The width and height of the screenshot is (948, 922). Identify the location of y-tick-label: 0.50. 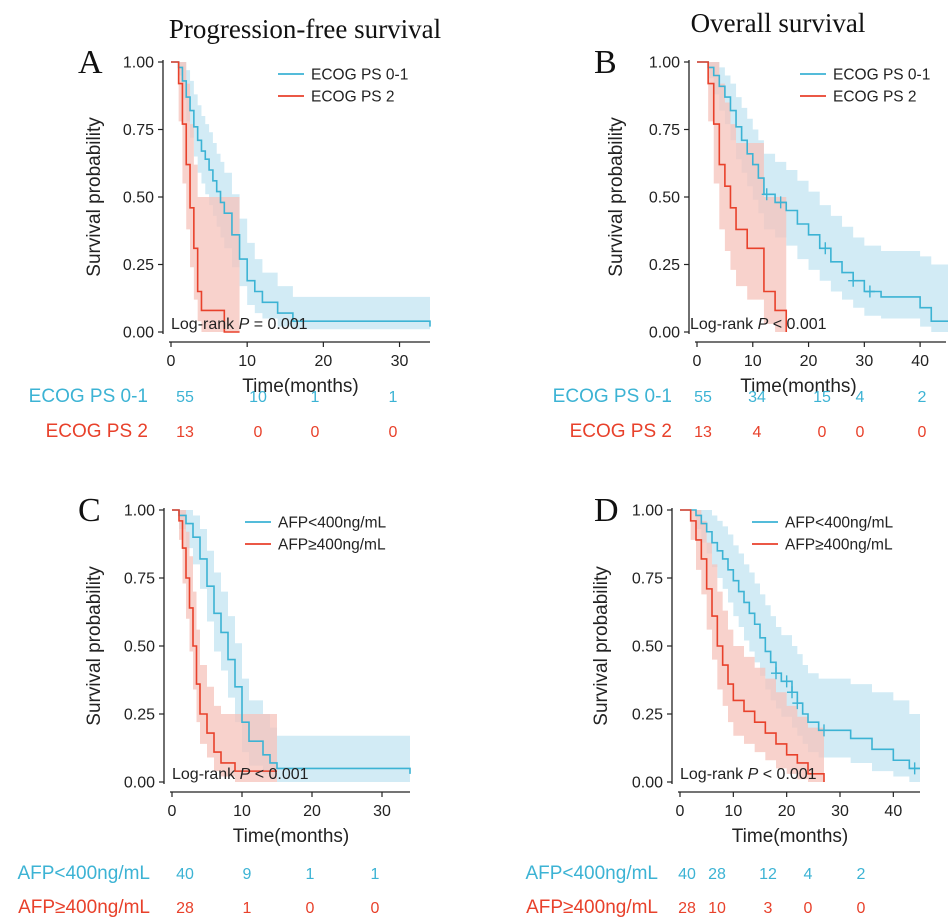
(664, 198).